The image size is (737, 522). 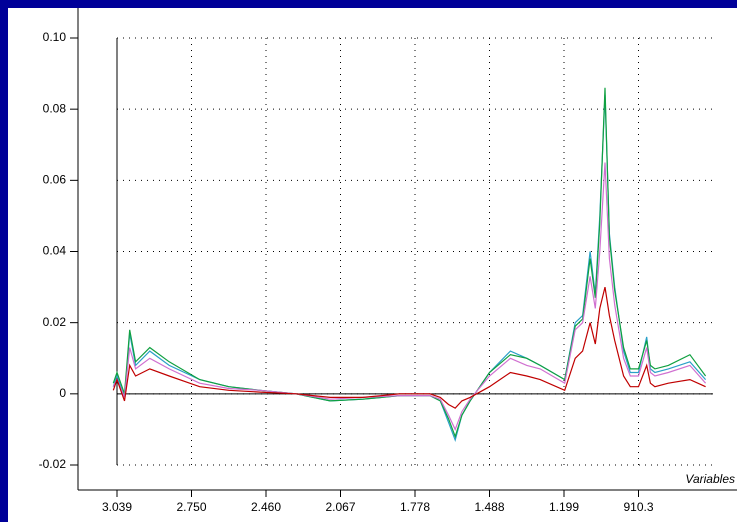 I want to click on y-tick-label: 0.02, so click(x=55, y=322).